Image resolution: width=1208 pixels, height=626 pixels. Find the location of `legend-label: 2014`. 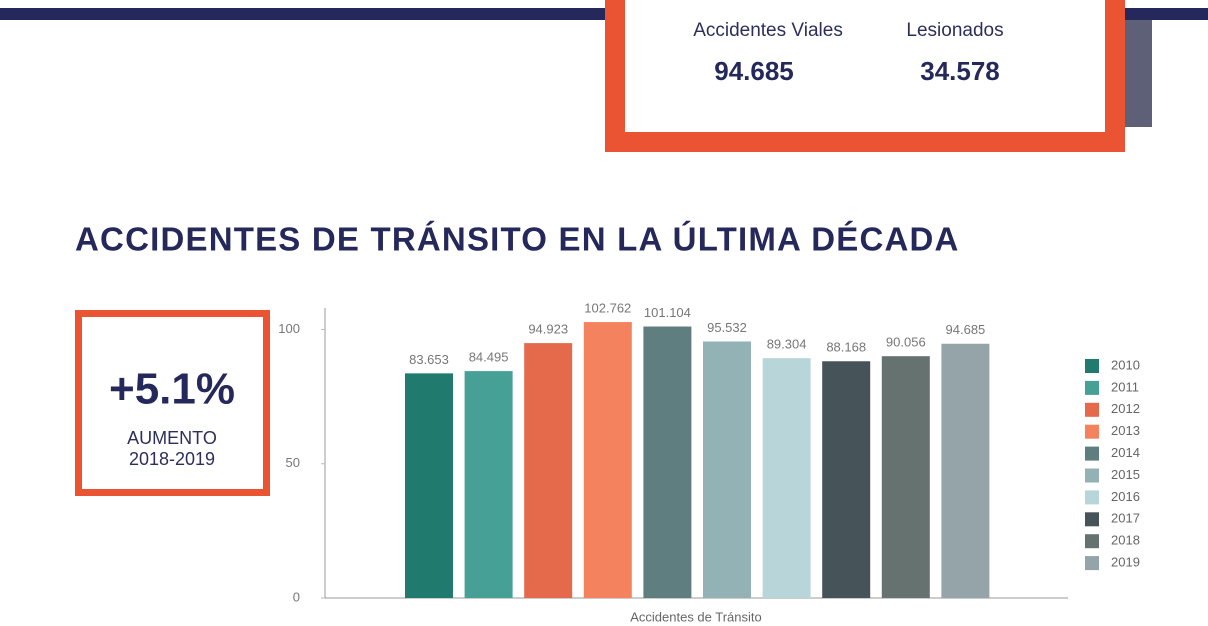

legend-label: 2014 is located at coordinates (1125, 452).